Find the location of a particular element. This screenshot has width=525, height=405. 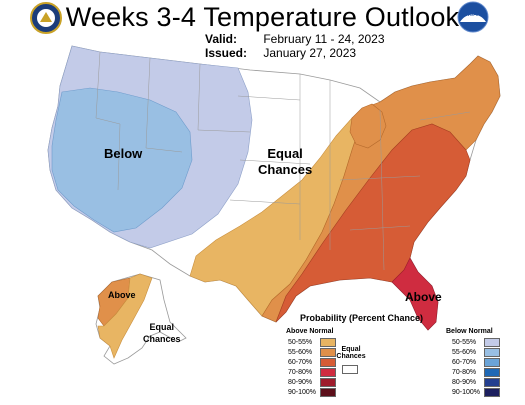

above-item: 80-90% is located at coordinates (312, 382).